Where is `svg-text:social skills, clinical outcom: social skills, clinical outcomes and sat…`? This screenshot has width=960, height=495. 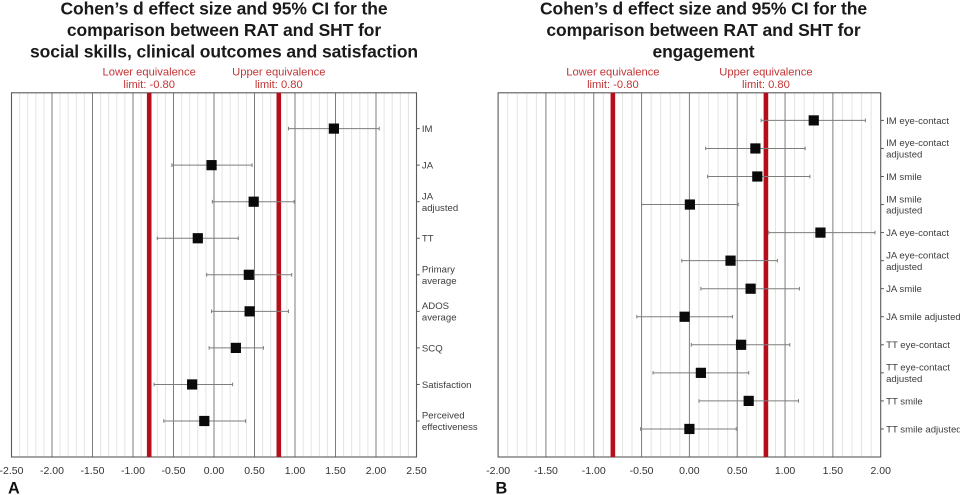 svg-text:social skills, clinical outcom: social skills, clinical outcomes and sat… is located at coordinates (224, 51).